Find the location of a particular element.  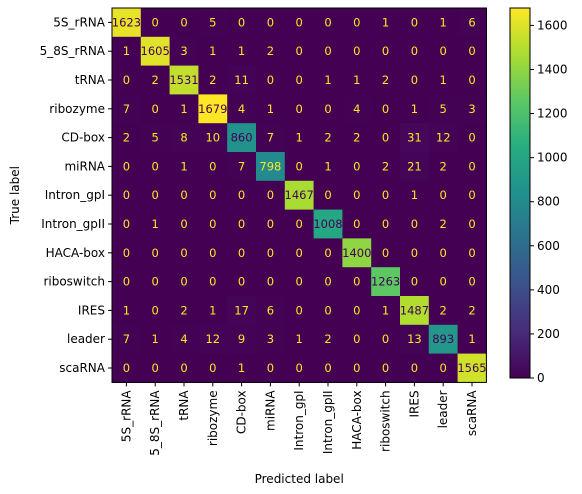

cell-value-label: 13 is located at coordinates (414, 339).